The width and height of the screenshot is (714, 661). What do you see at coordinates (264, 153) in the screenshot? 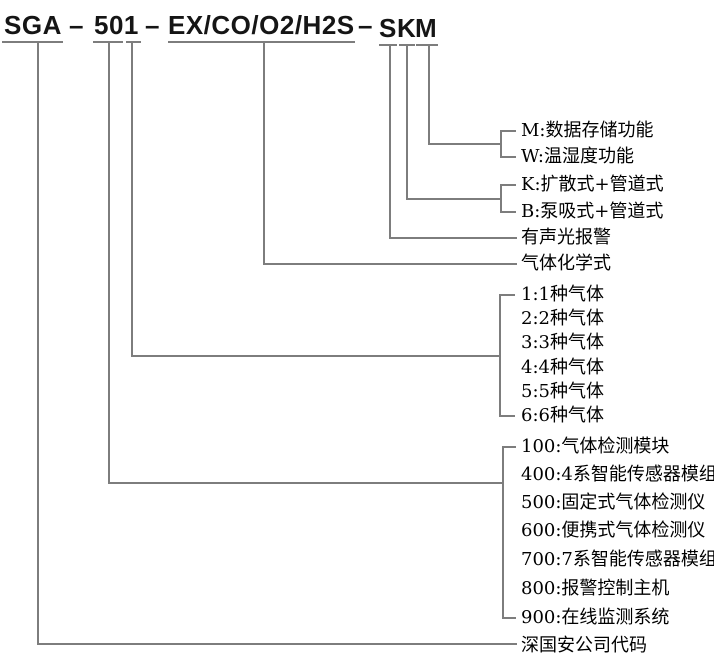
I see `leader-formula-line` at bounding box center [264, 153].